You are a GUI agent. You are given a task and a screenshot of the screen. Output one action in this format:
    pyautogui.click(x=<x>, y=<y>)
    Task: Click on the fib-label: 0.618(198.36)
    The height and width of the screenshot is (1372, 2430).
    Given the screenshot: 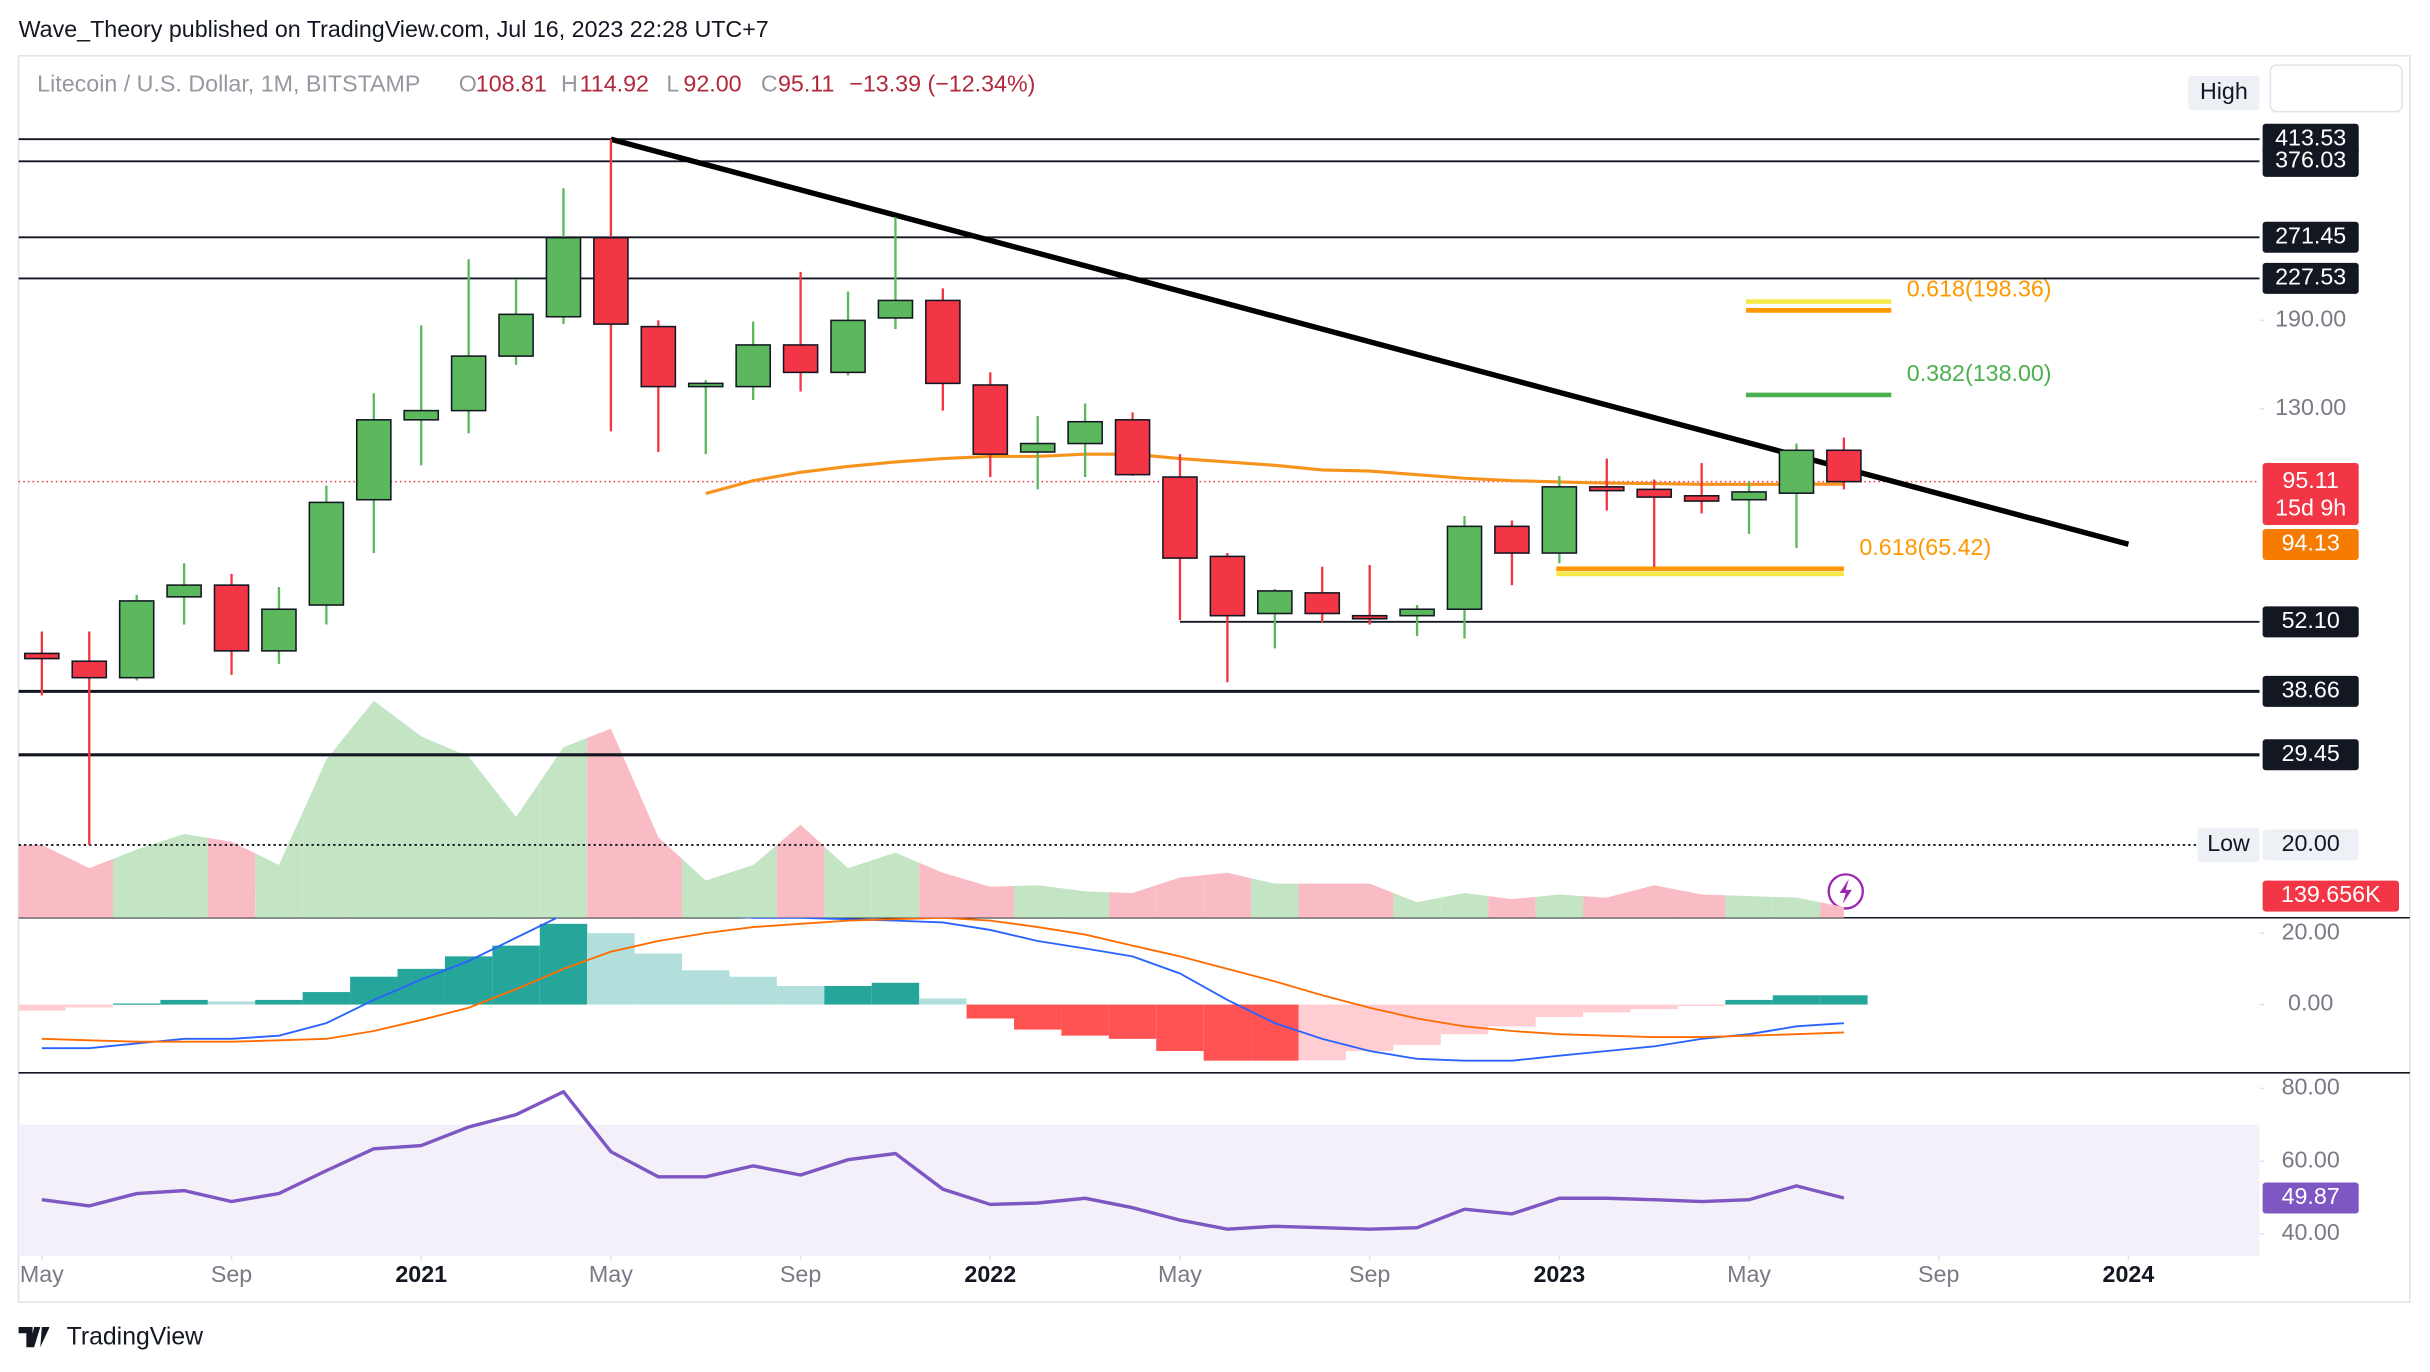 What is the action you would take?
    pyautogui.click(x=1979, y=288)
    